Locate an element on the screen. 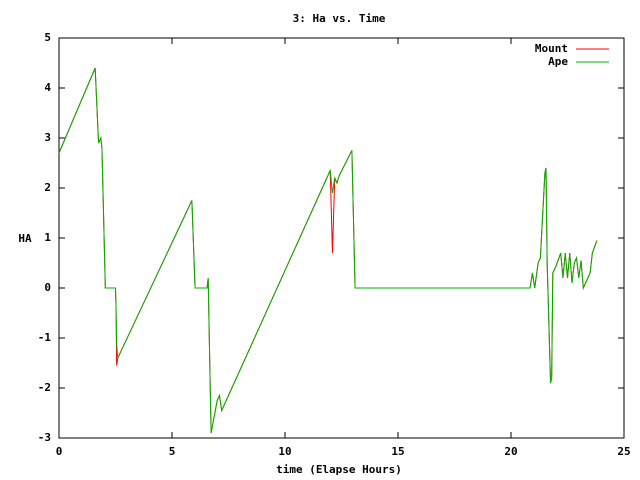  x-tick-label: 5 is located at coordinates (172, 451).